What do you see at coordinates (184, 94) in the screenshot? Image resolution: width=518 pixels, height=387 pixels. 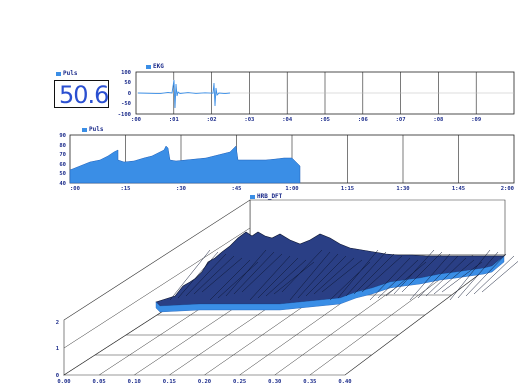 I see `ekg-waveform` at bounding box center [184, 94].